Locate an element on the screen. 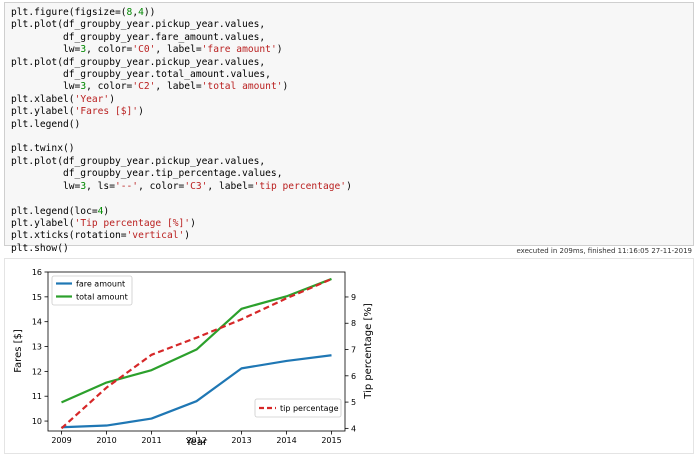 The height and width of the screenshot is (457, 700). code-line: plt.ylabel('Fares [$]') is located at coordinates (77, 111).